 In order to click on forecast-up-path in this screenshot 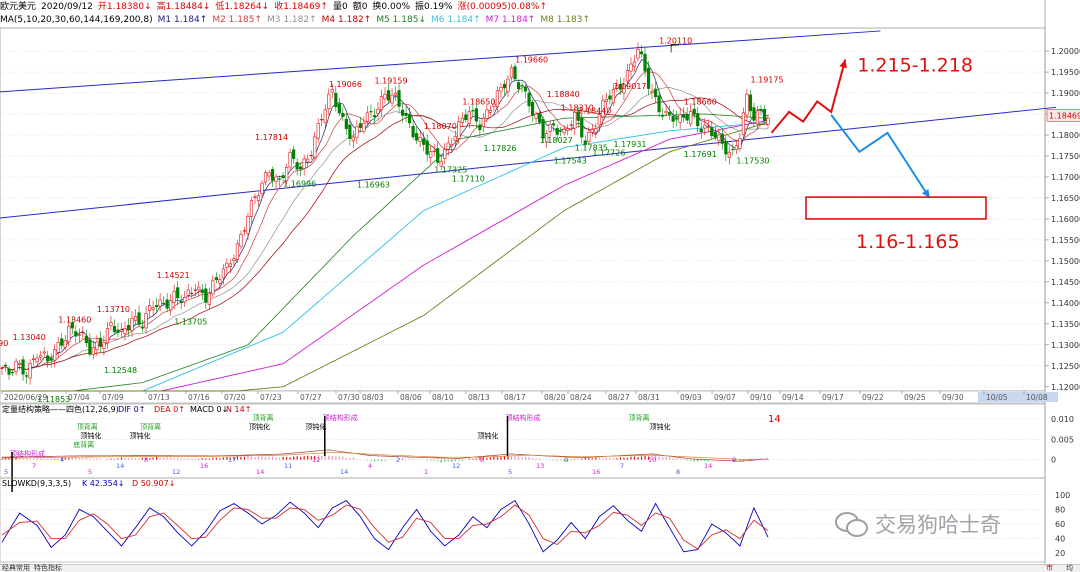, I will do `click(808, 96)`.